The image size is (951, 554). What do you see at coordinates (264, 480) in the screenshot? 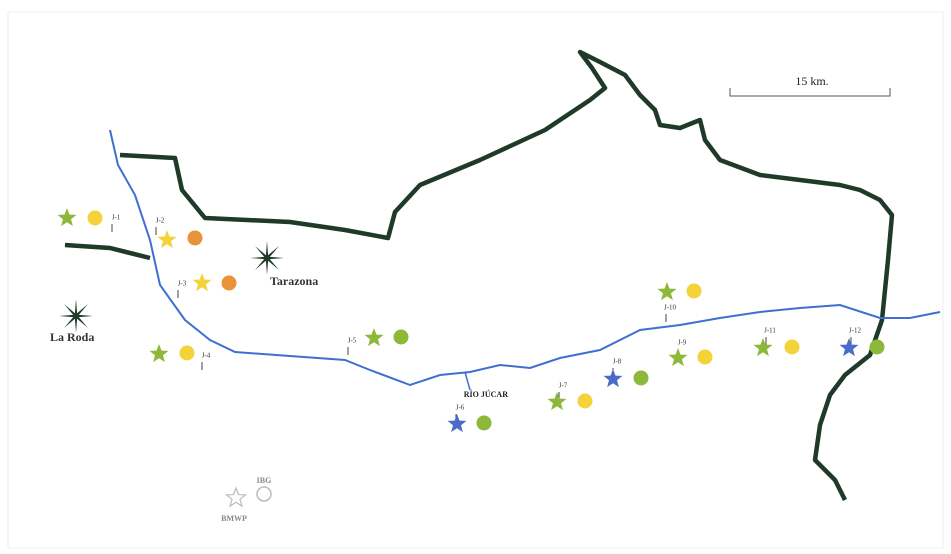
I see `legend-label: IBG` at bounding box center [264, 480].